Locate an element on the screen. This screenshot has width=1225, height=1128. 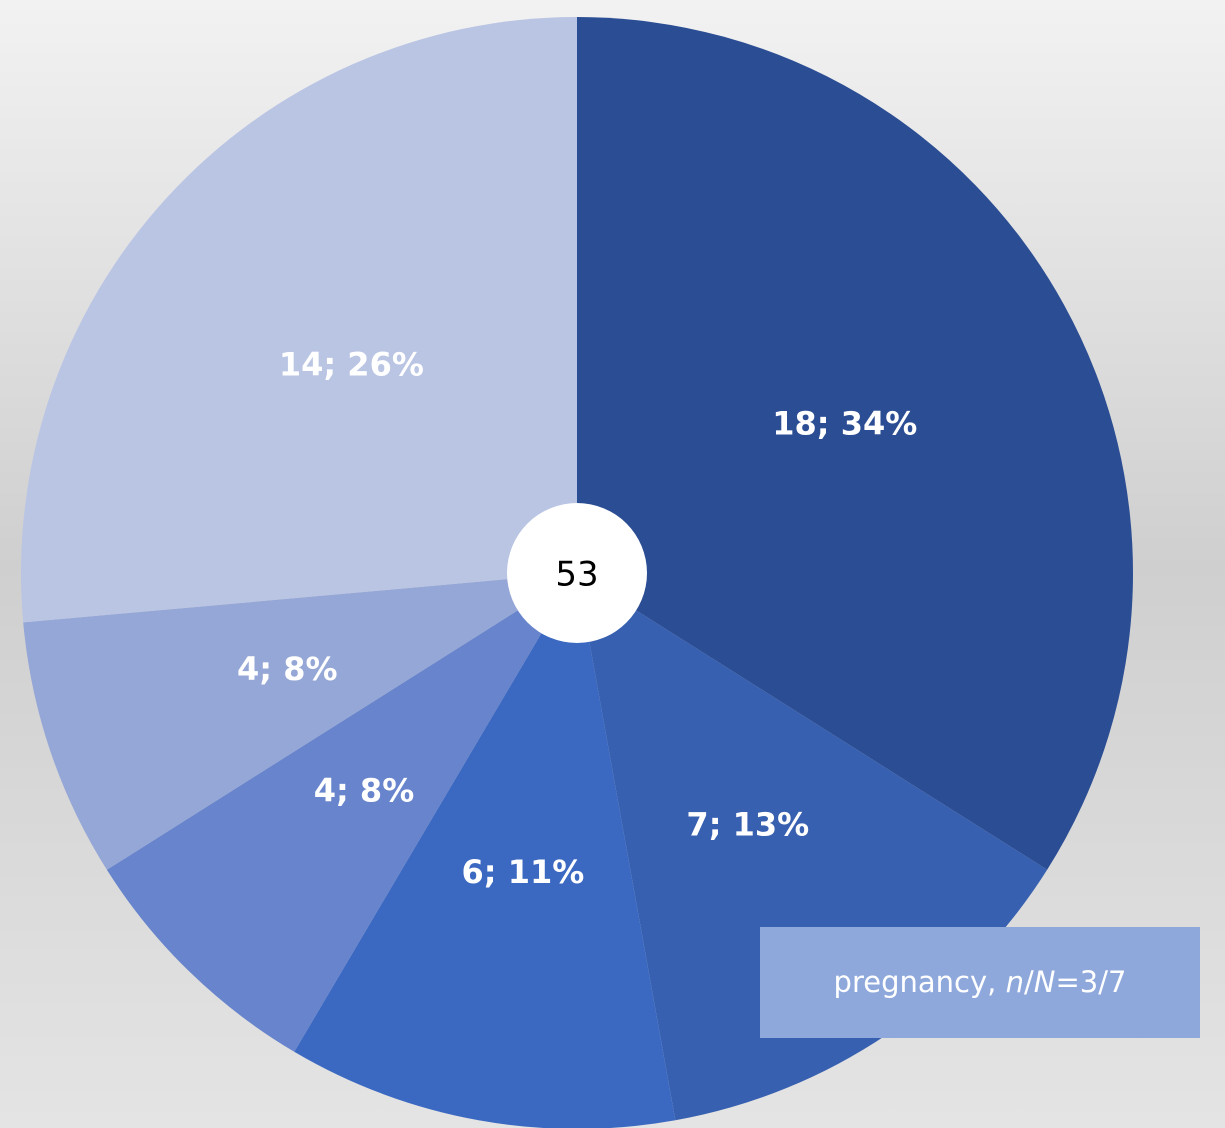
annotation-part: N is located at coordinates (1045, 982).